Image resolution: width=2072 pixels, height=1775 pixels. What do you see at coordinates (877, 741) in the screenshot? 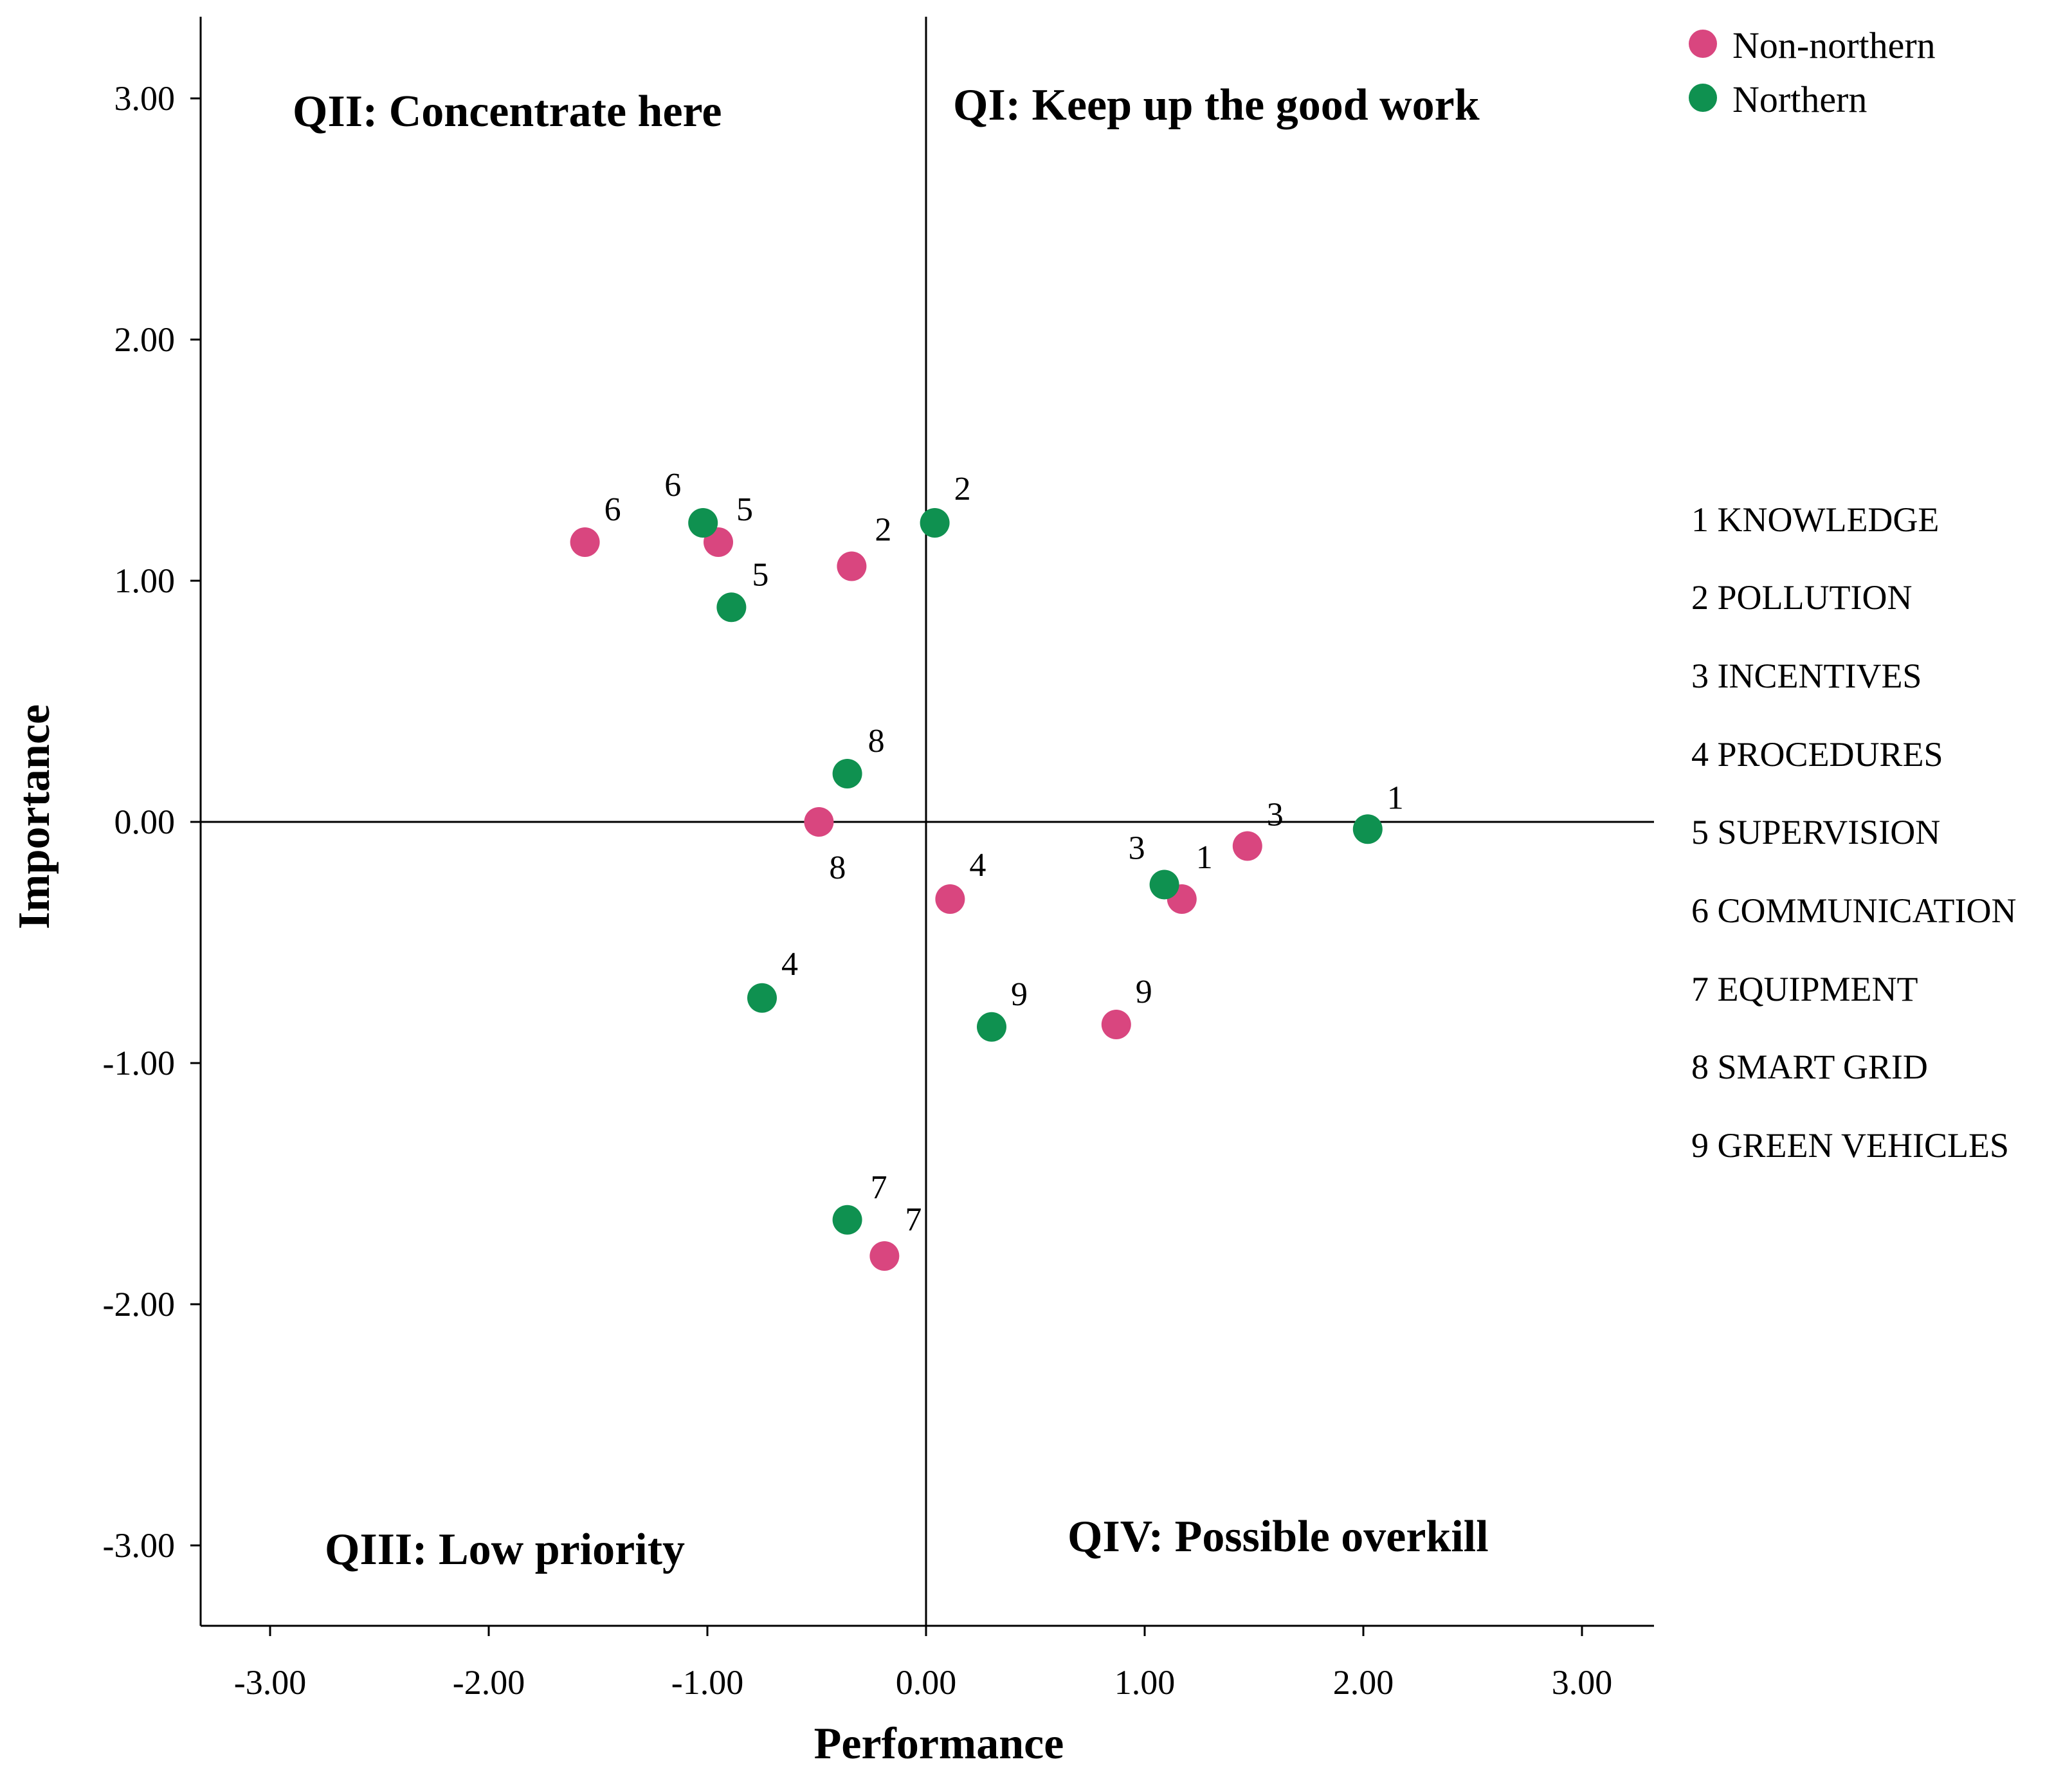
I see `point-label-northern-8: 8` at bounding box center [877, 741].